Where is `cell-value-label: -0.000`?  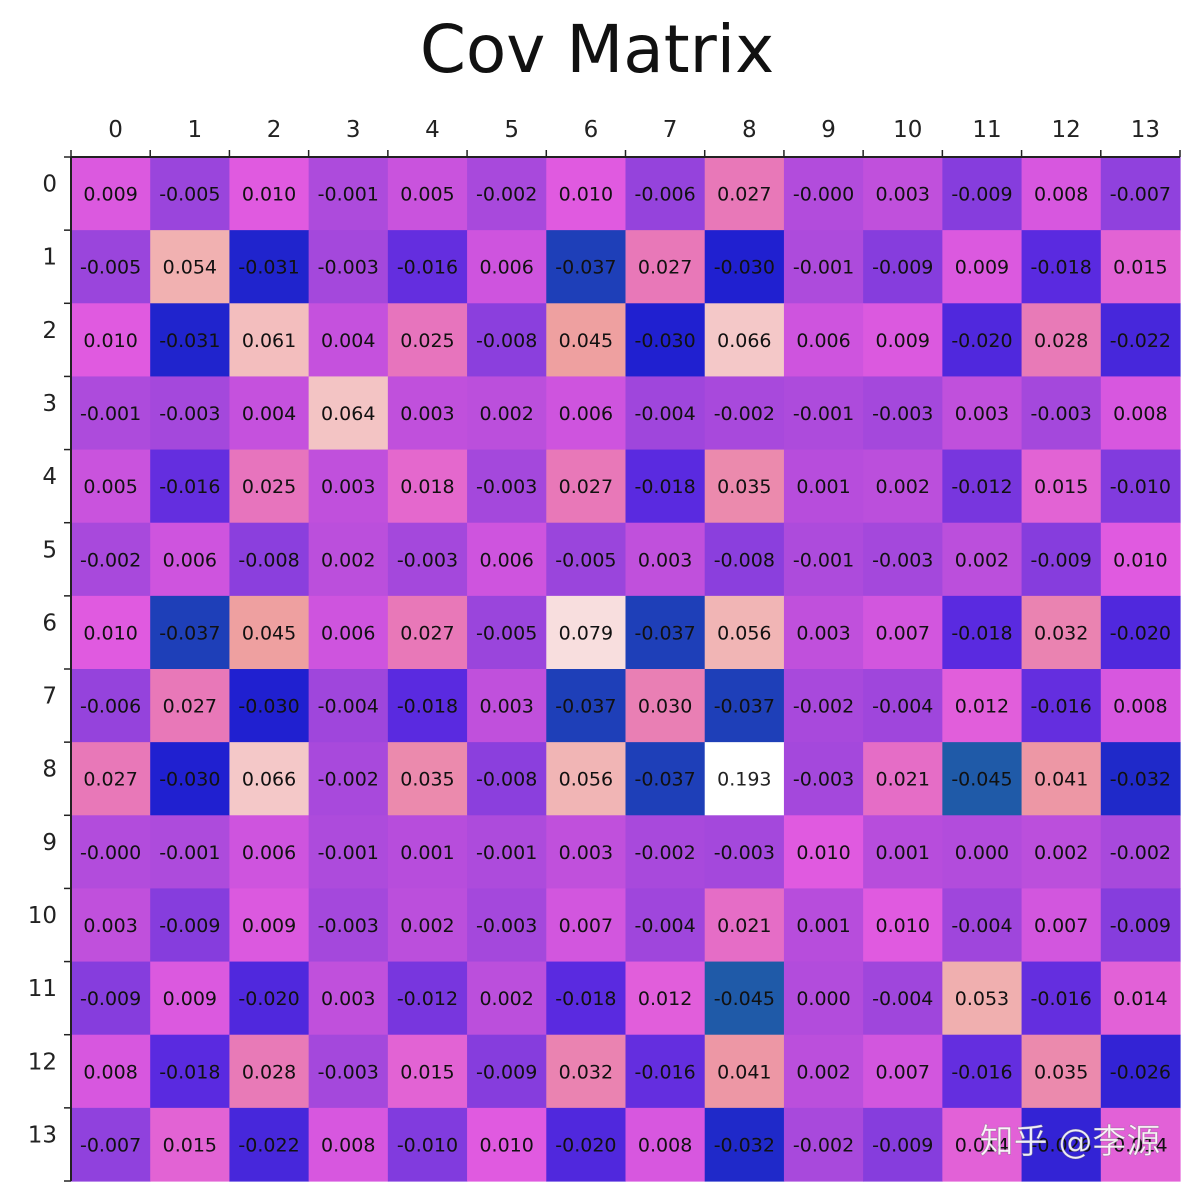 cell-value-label: -0.000 is located at coordinates (110, 853).